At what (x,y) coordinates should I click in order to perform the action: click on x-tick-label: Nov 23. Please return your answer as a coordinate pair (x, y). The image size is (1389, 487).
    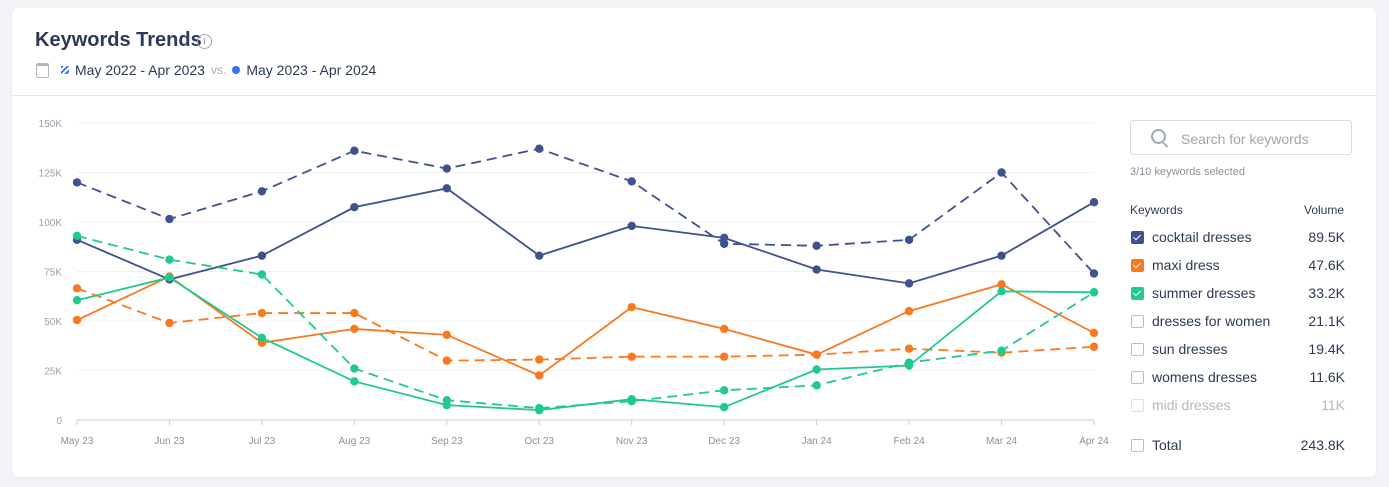
    Looking at the image, I should click on (632, 441).